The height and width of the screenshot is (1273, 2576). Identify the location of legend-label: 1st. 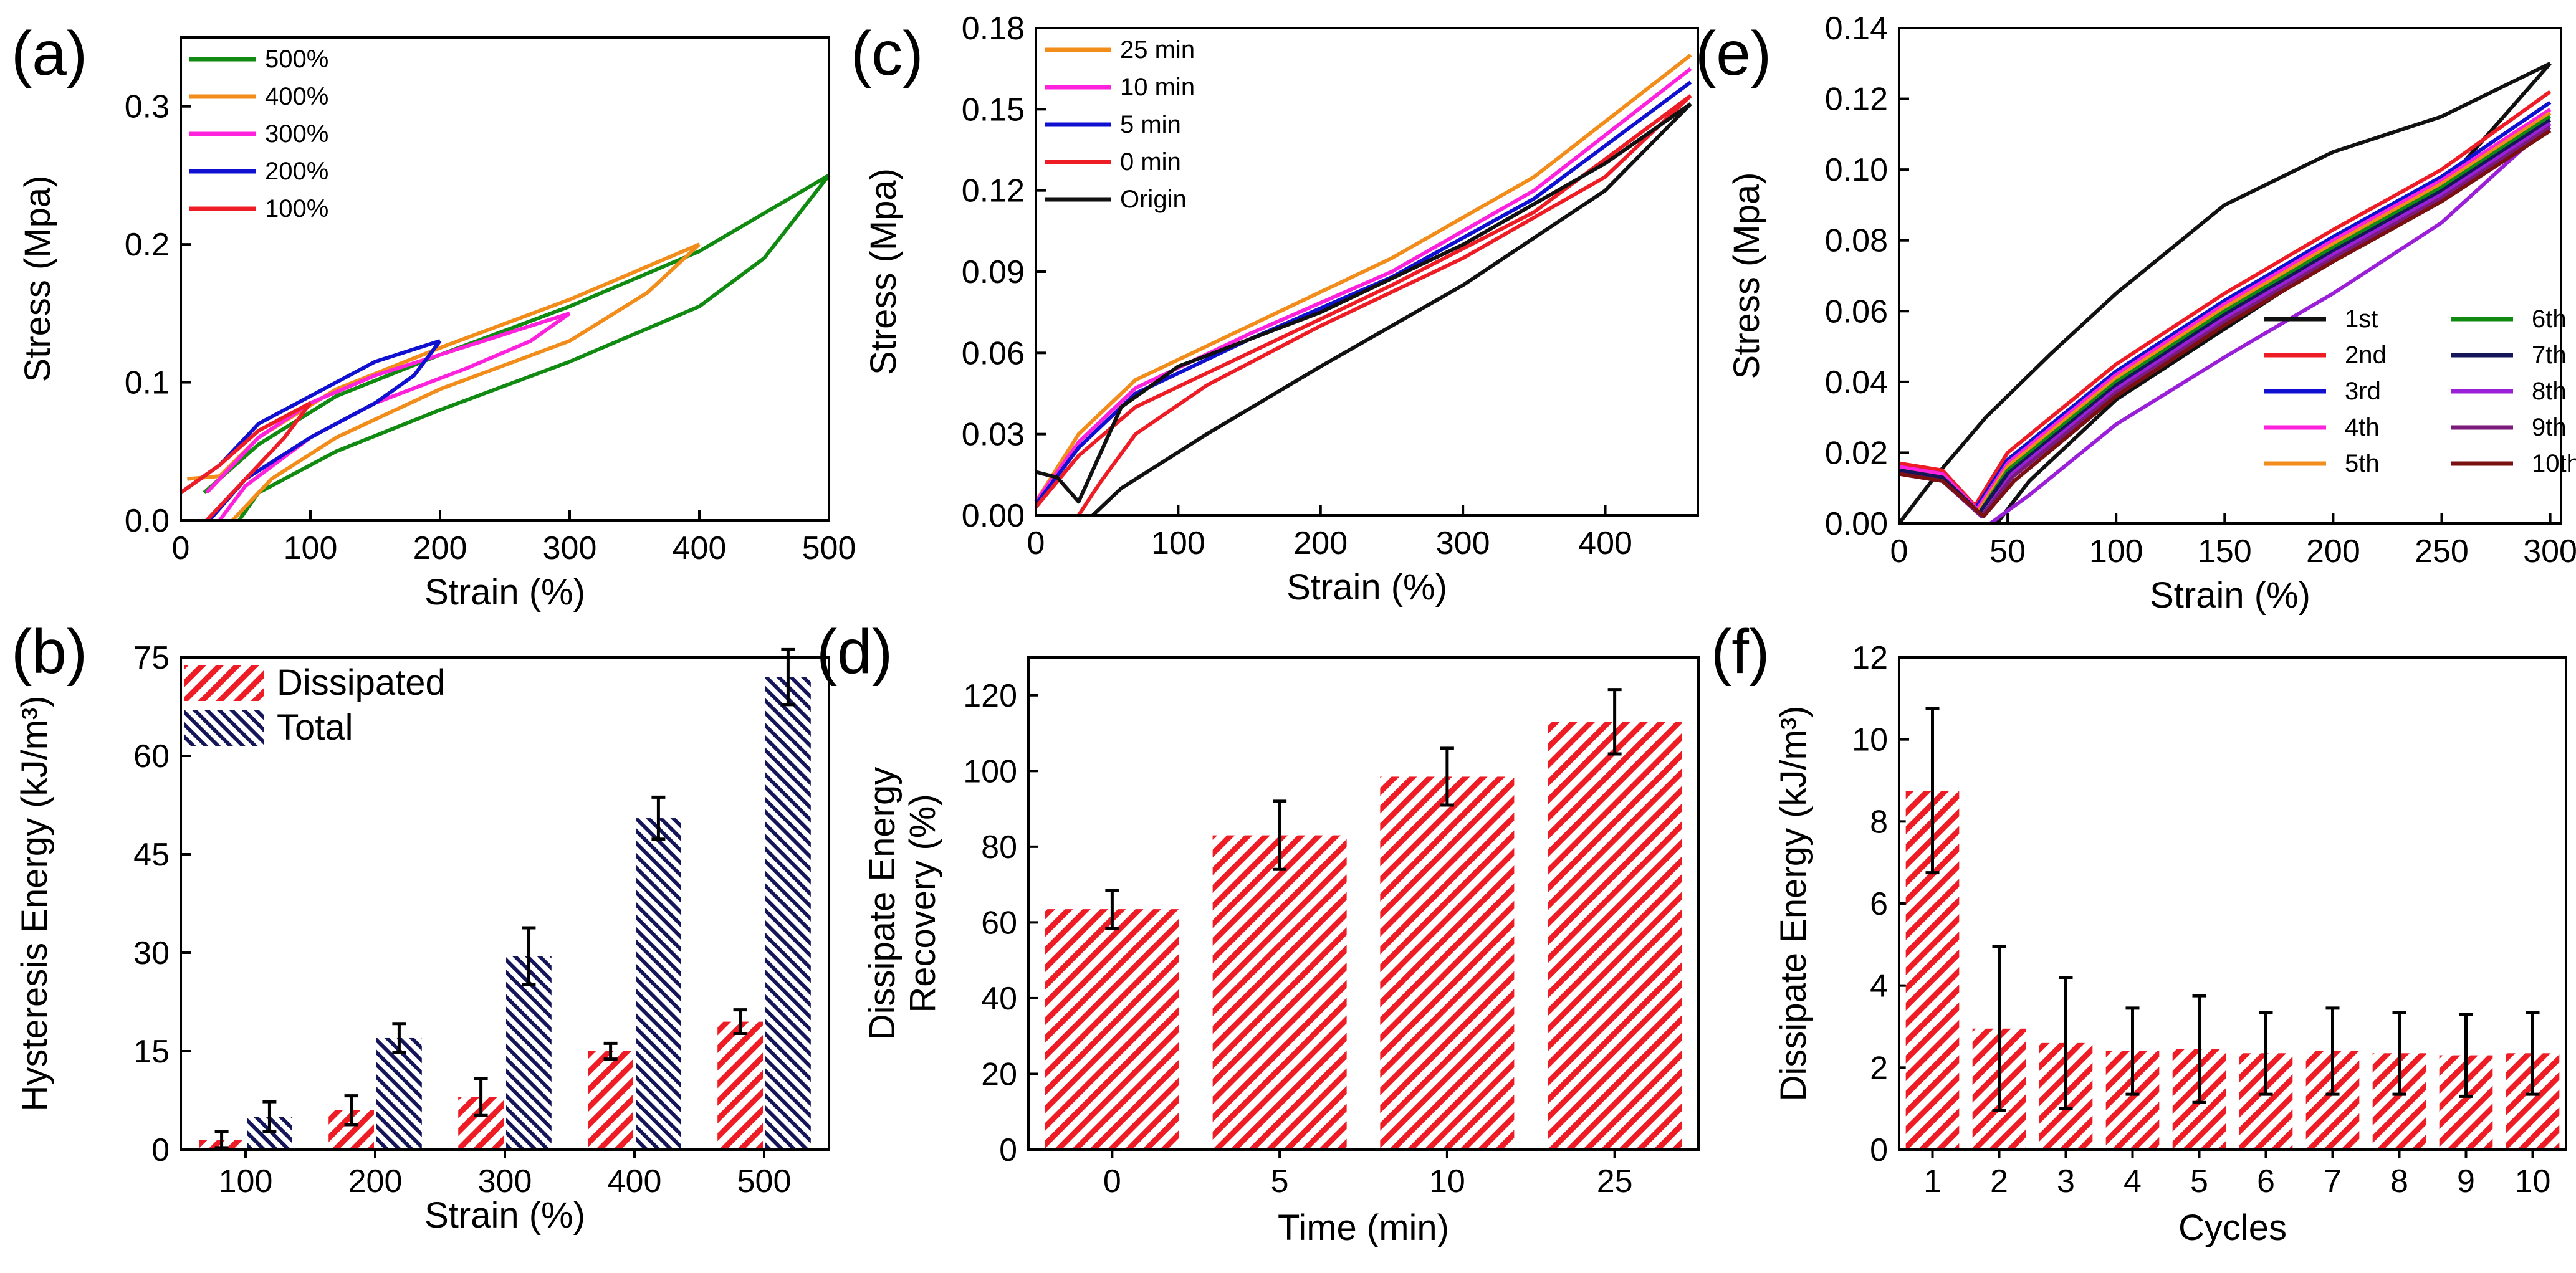
(2362, 319).